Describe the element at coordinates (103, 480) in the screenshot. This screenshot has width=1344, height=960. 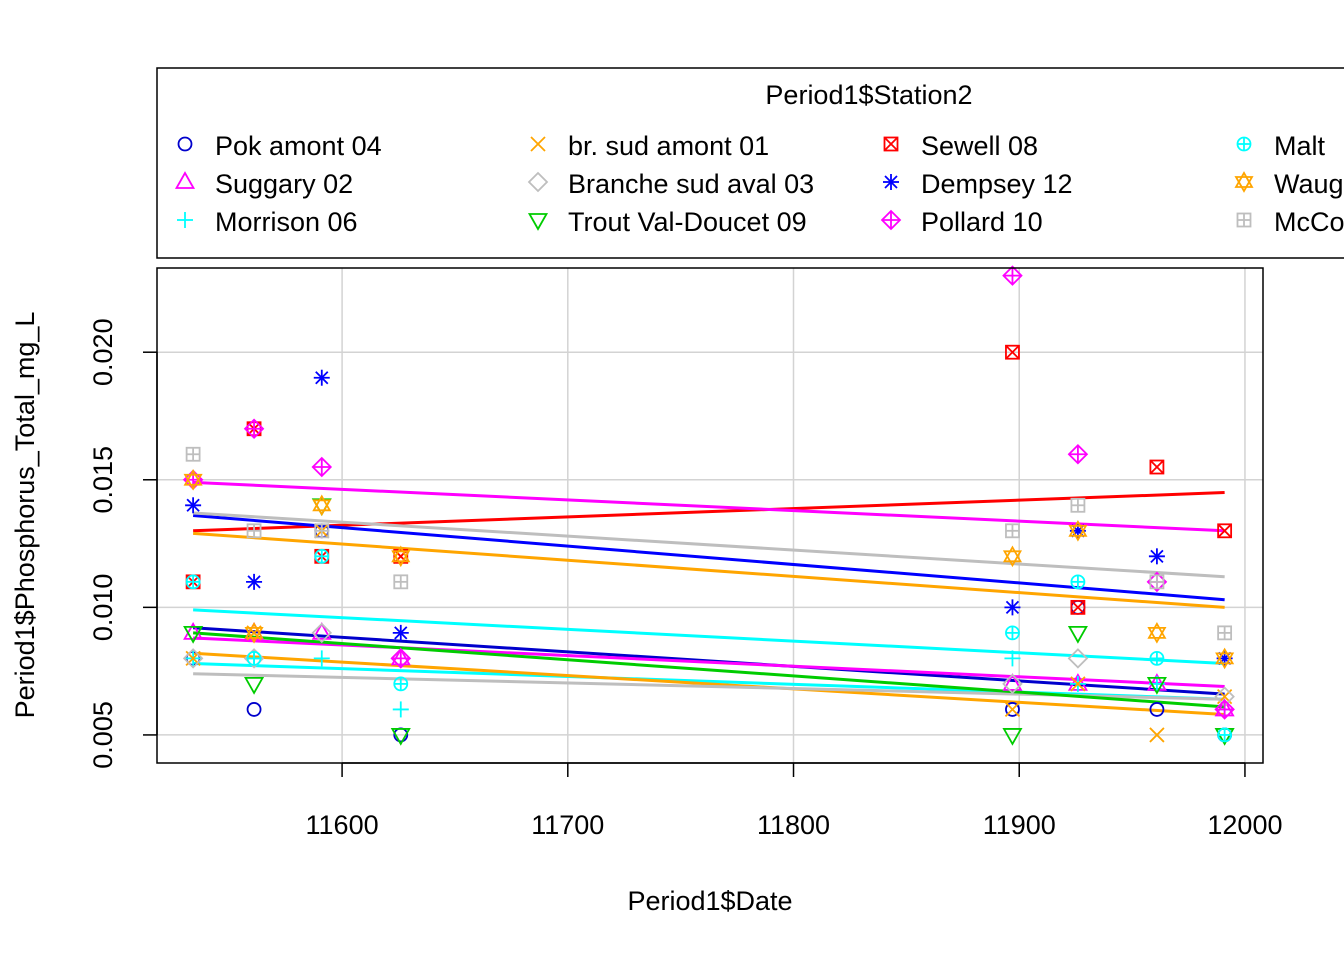
I see `y-tick-label: 0.015` at that location.